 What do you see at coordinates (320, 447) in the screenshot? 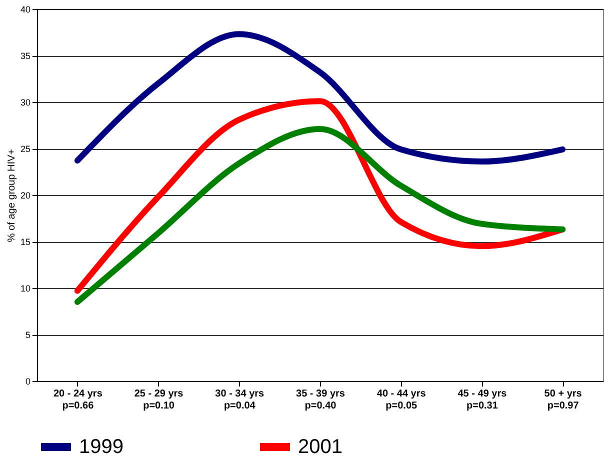
I see `legend-label: 2001` at bounding box center [320, 447].